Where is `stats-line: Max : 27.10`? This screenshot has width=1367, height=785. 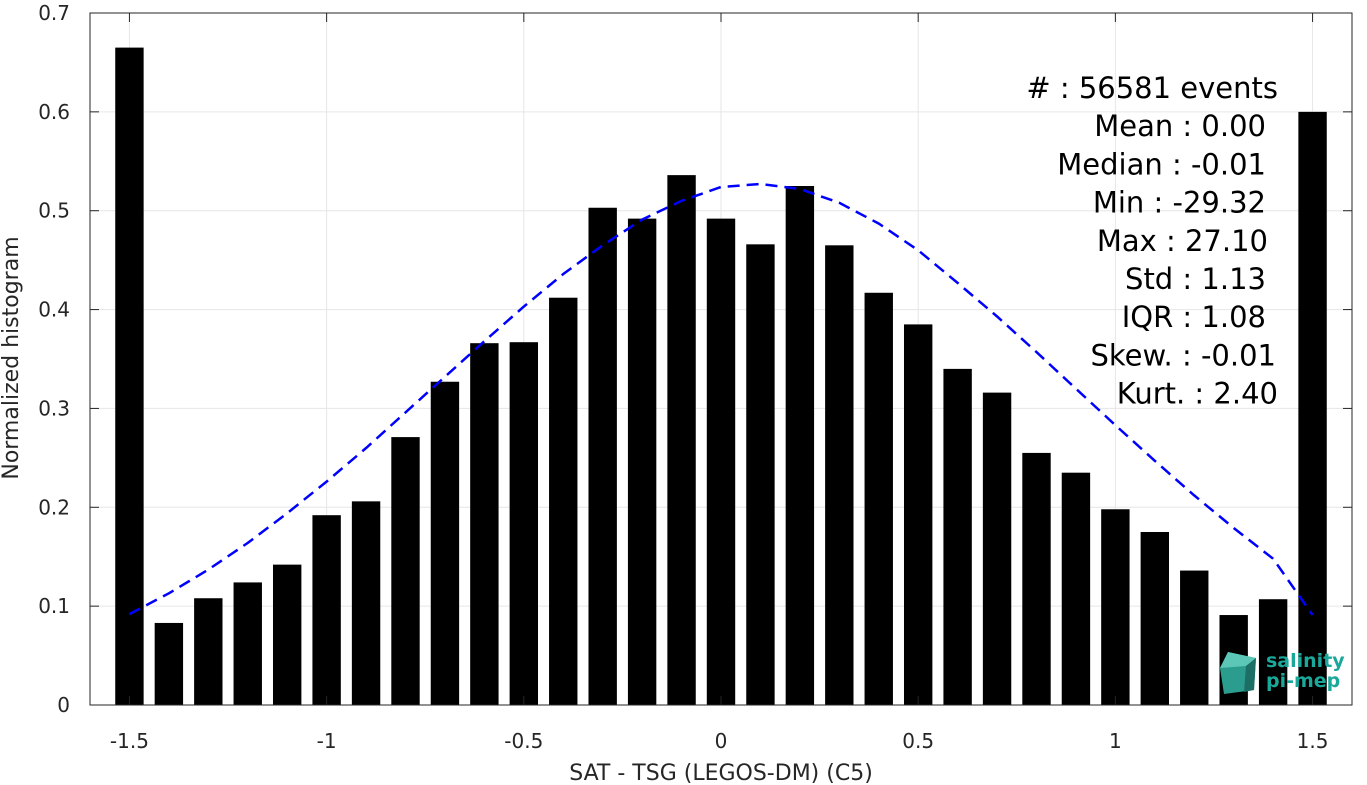 stats-line: Max : 27.10 is located at coordinates (1182, 241).